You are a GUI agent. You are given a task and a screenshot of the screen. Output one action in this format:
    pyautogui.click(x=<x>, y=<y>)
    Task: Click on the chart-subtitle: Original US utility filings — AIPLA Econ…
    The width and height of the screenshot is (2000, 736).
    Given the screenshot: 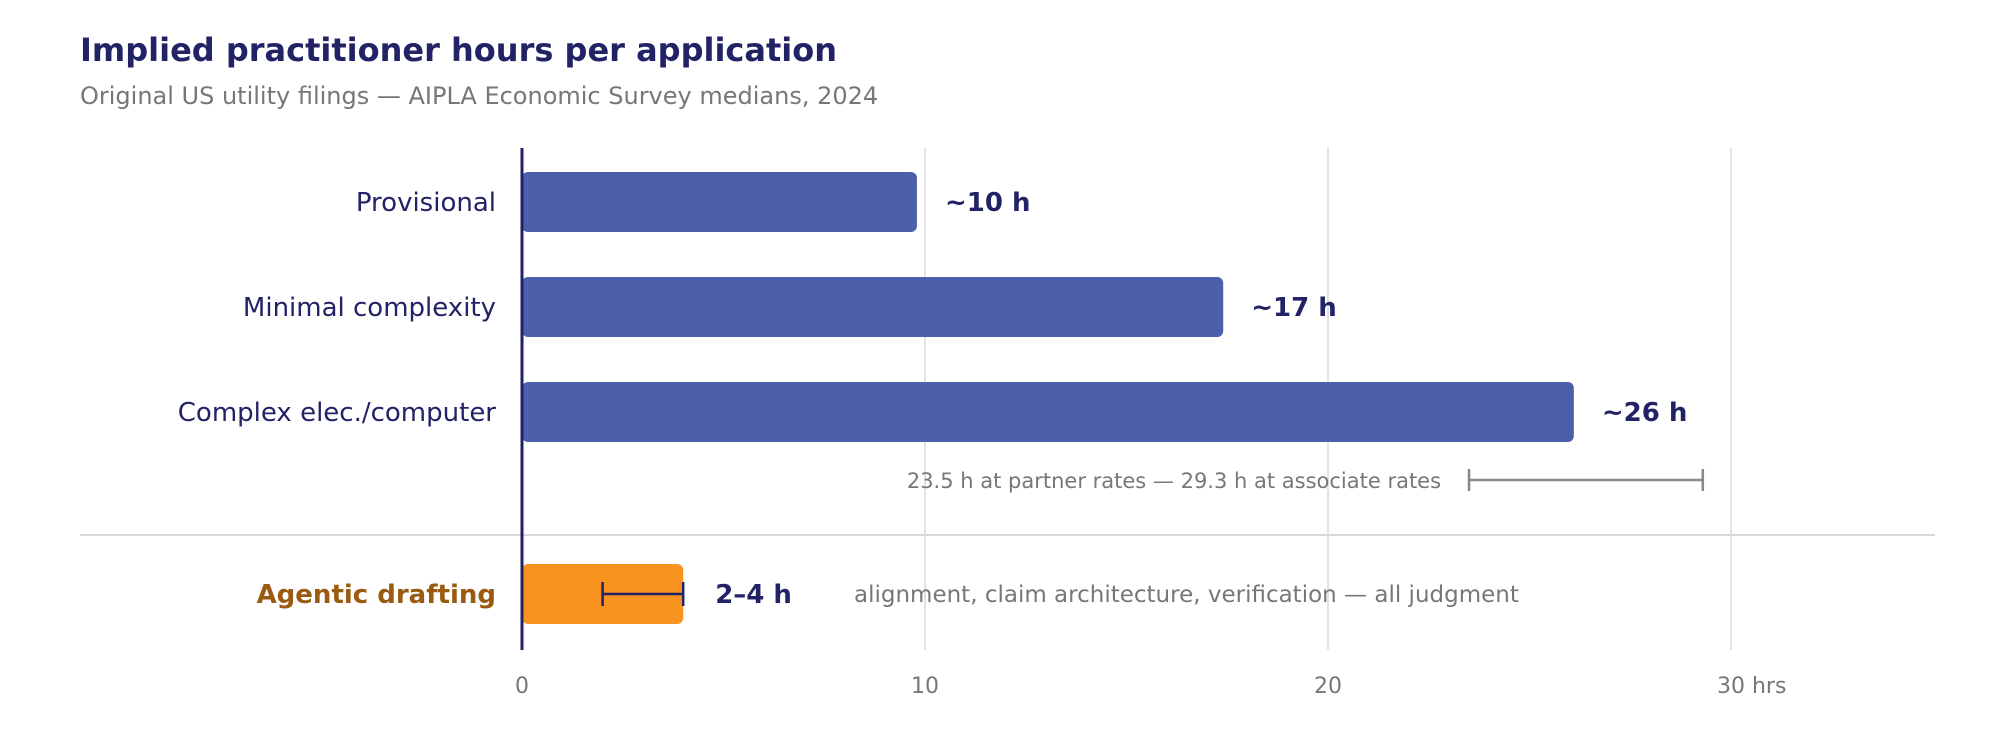 What is the action you would take?
    pyautogui.click(x=479, y=96)
    